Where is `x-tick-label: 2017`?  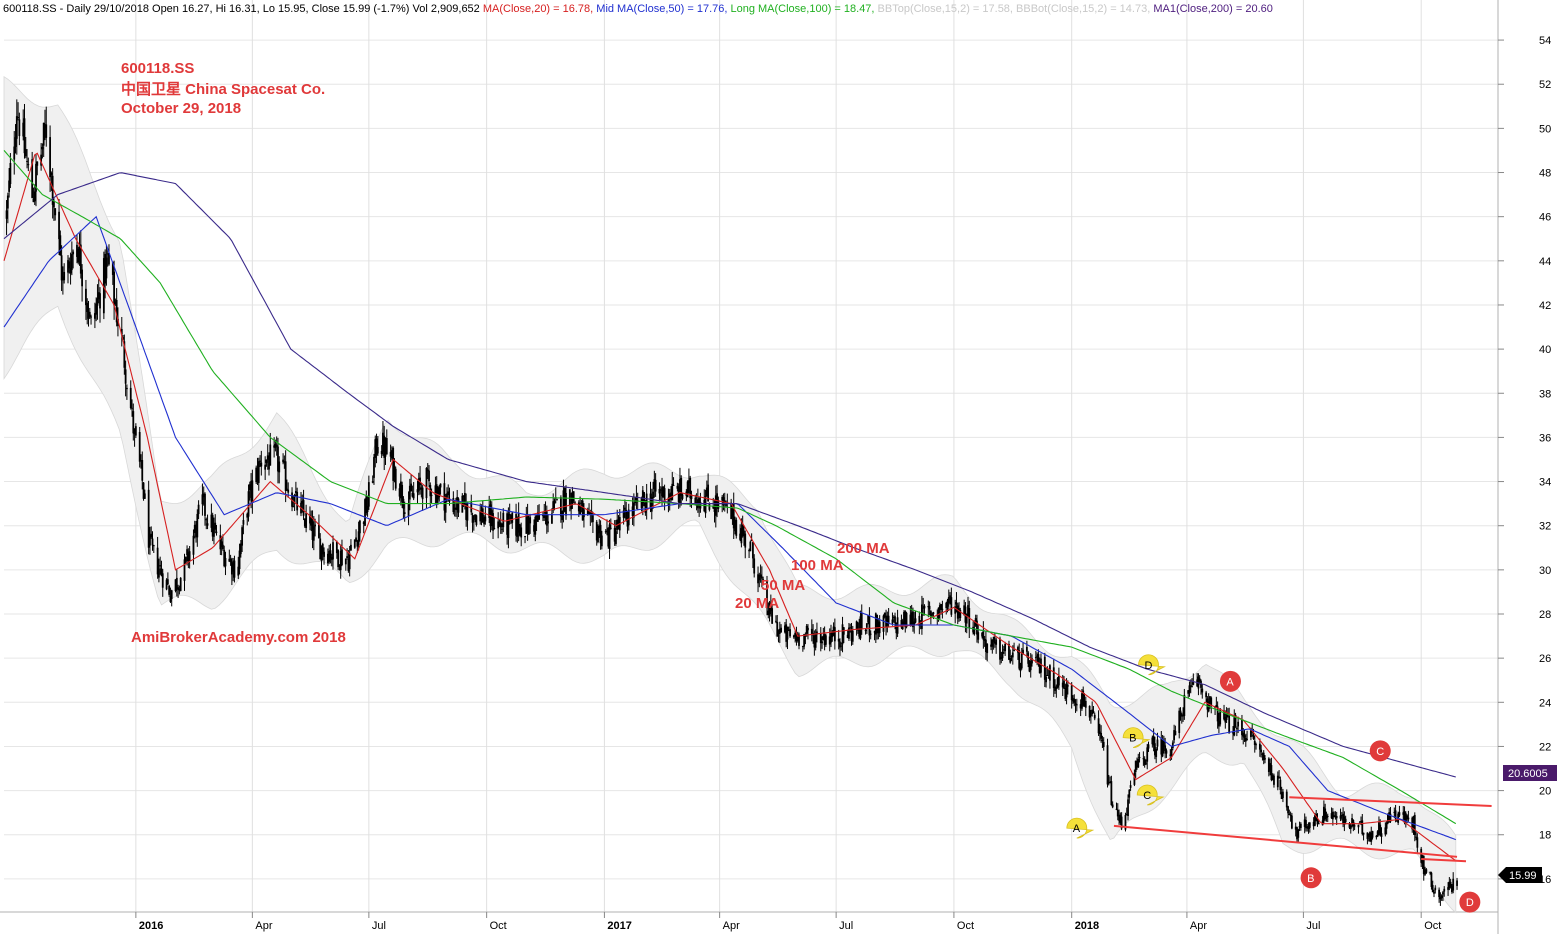
x-tick-label: 2017 is located at coordinates (619, 926).